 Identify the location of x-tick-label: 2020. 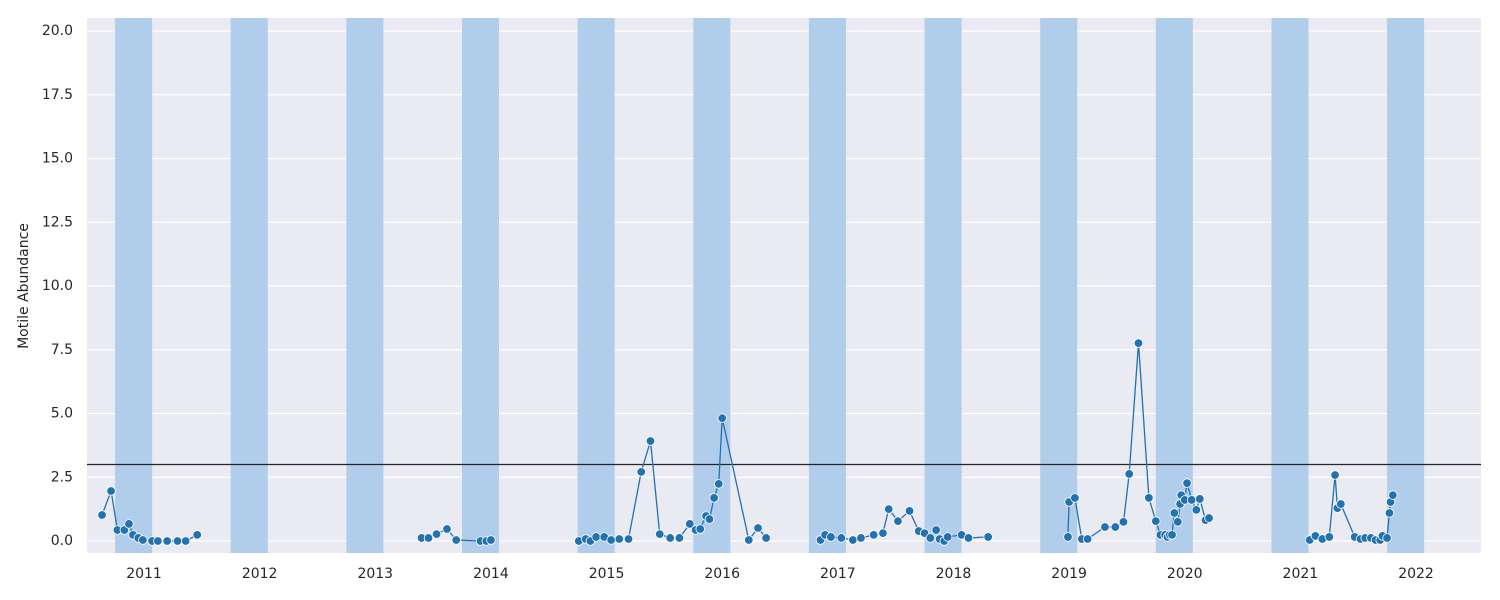
(1185, 574).